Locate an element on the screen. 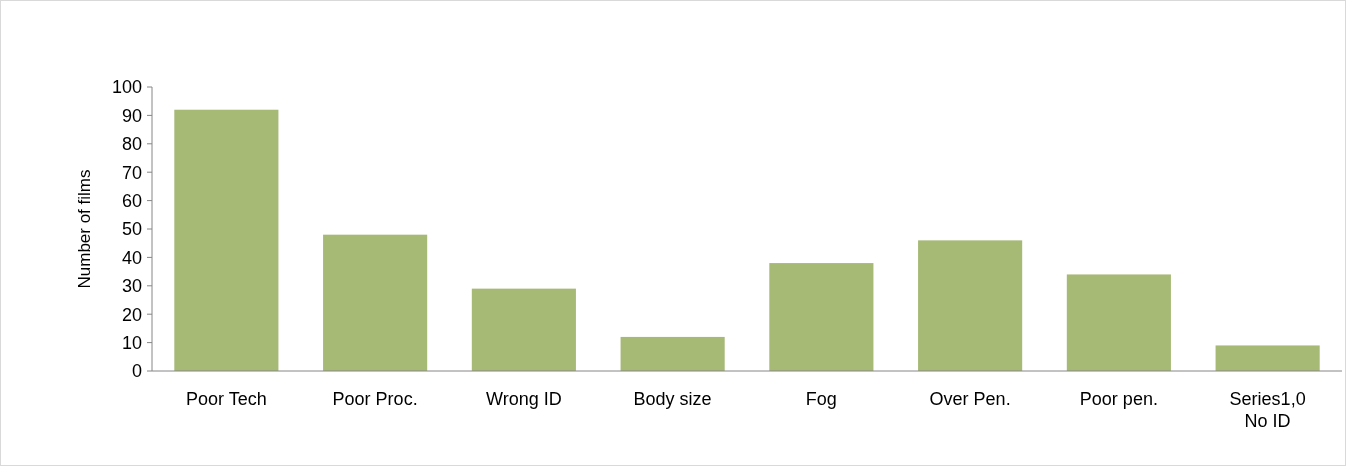 The height and width of the screenshot is (466, 1346). x-tick-label: Poor Tech is located at coordinates (226, 399).